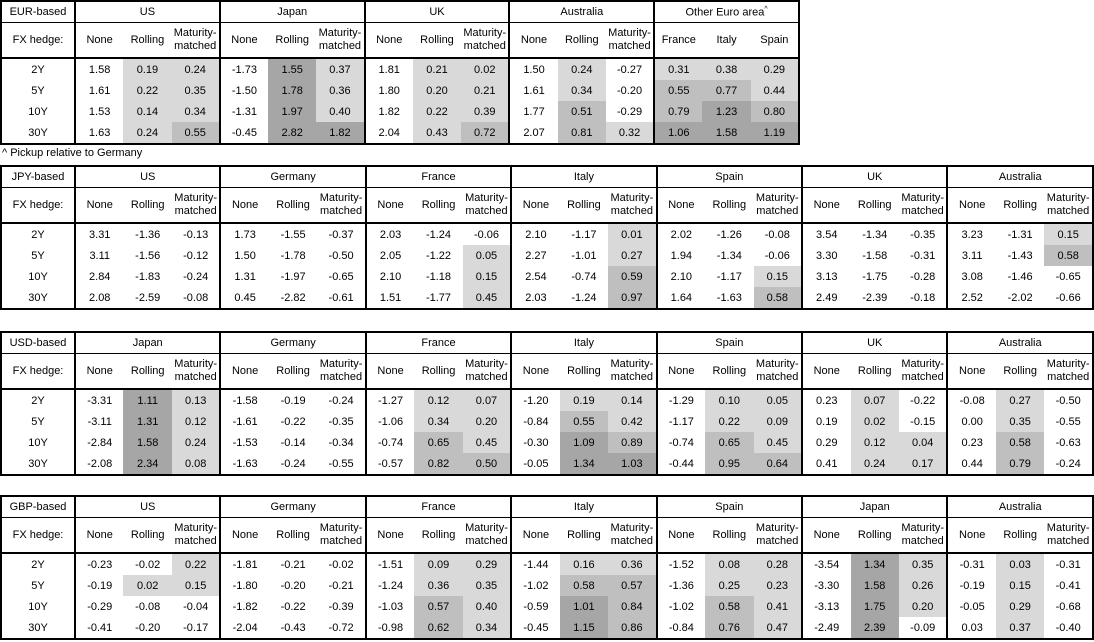 This screenshot has width=1094, height=642. I want to click on value-cell: -3.54, so click(826, 564).